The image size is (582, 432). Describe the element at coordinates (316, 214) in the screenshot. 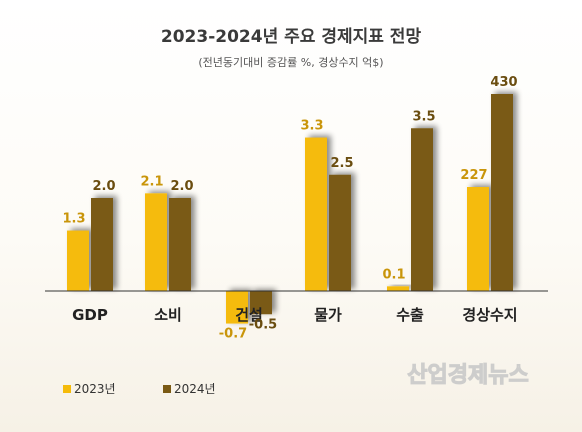

I see `bar-물가-2023년` at that location.